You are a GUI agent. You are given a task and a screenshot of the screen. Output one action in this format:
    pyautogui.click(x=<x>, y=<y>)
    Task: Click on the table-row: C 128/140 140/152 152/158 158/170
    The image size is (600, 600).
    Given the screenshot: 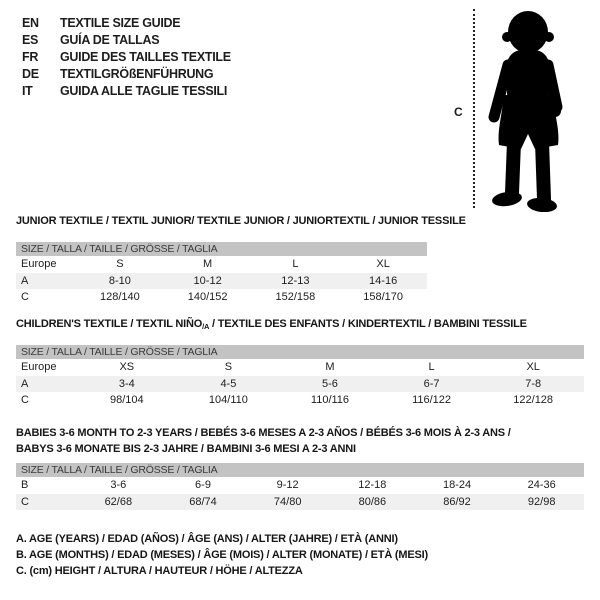 What is the action you would take?
    pyautogui.click(x=221, y=297)
    